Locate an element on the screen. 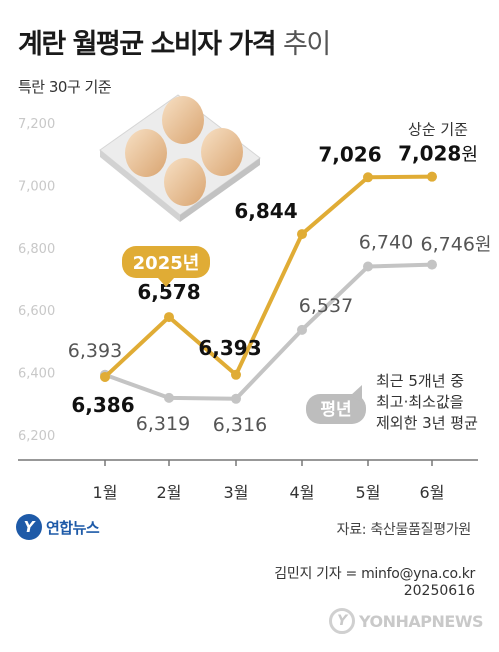 Image resolution: width=499 pixels, height=652 pixels. data-label-avg: 6,393 is located at coordinates (95, 351).